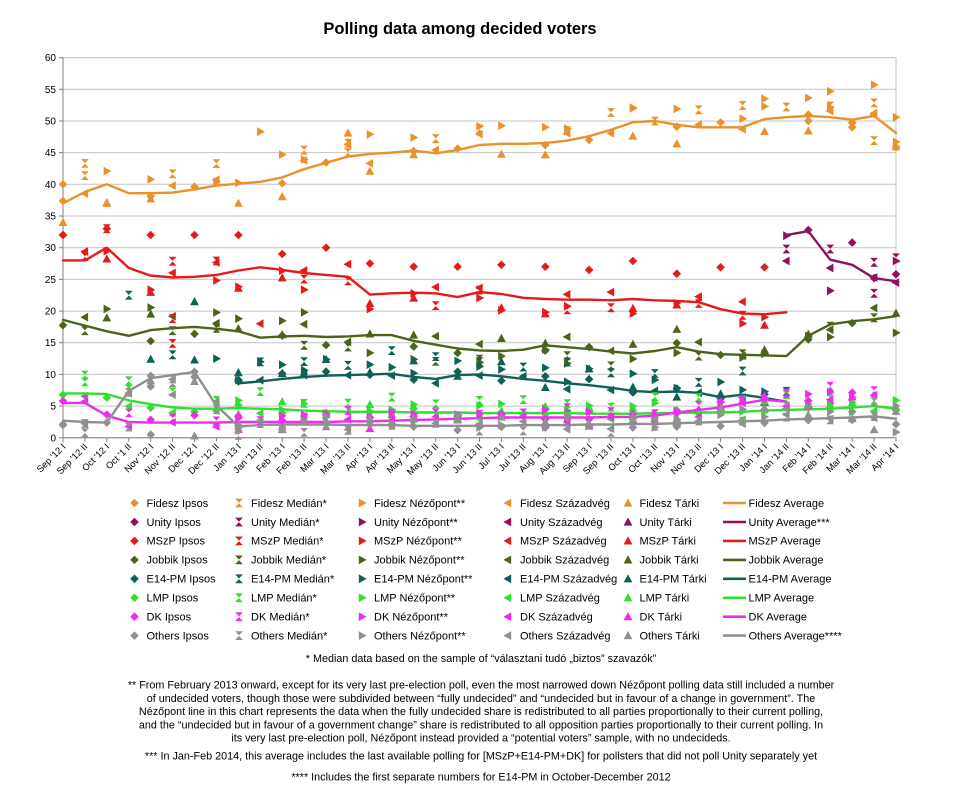 Image resolution: width=960 pixels, height=789 pixels. What do you see at coordinates (568, 580) in the screenshot?
I see `svg-text: E14-PM Századvég` at bounding box center [568, 580].